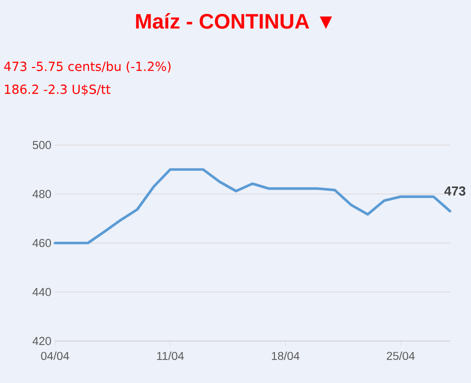 The height and width of the screenshot is (383, 471). Describe the element at coordinates (170, 356) in the screenshot. I see `x-tick-label: 11/04` at that location.